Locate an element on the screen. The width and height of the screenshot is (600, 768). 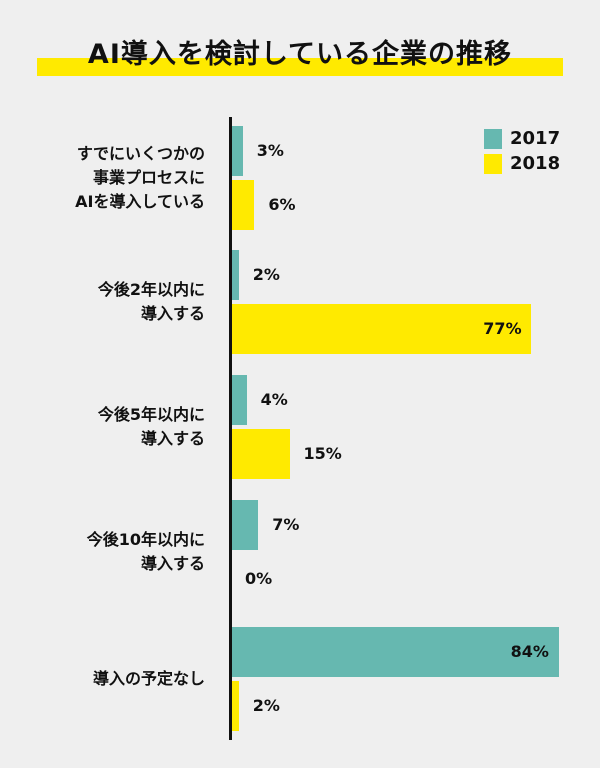
value-label: 6% is located at coordinates (282, 204).